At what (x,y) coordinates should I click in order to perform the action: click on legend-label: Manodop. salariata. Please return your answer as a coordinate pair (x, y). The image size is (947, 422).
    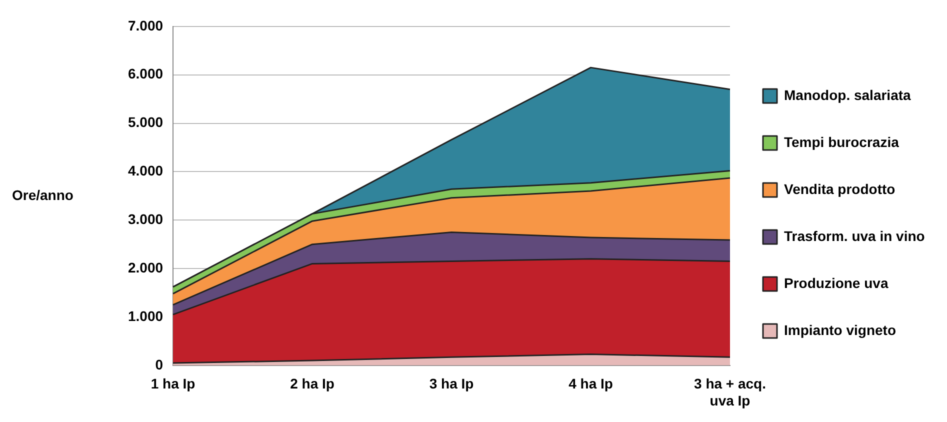
    Looking at the image, I should click on (848, 94).